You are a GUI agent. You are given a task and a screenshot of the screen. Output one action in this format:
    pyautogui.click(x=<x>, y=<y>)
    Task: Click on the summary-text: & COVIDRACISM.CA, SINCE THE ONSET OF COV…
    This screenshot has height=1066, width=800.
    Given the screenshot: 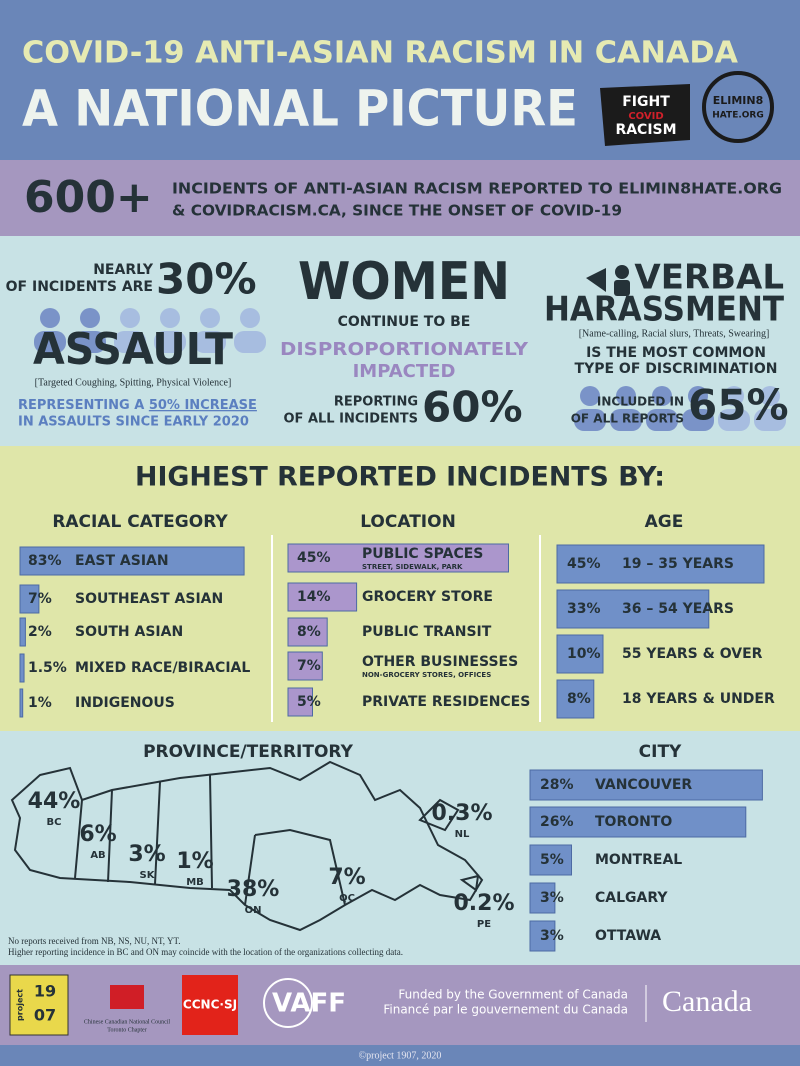 What is the action you would take?
    pyautogui.click(x=397, y=211)
    